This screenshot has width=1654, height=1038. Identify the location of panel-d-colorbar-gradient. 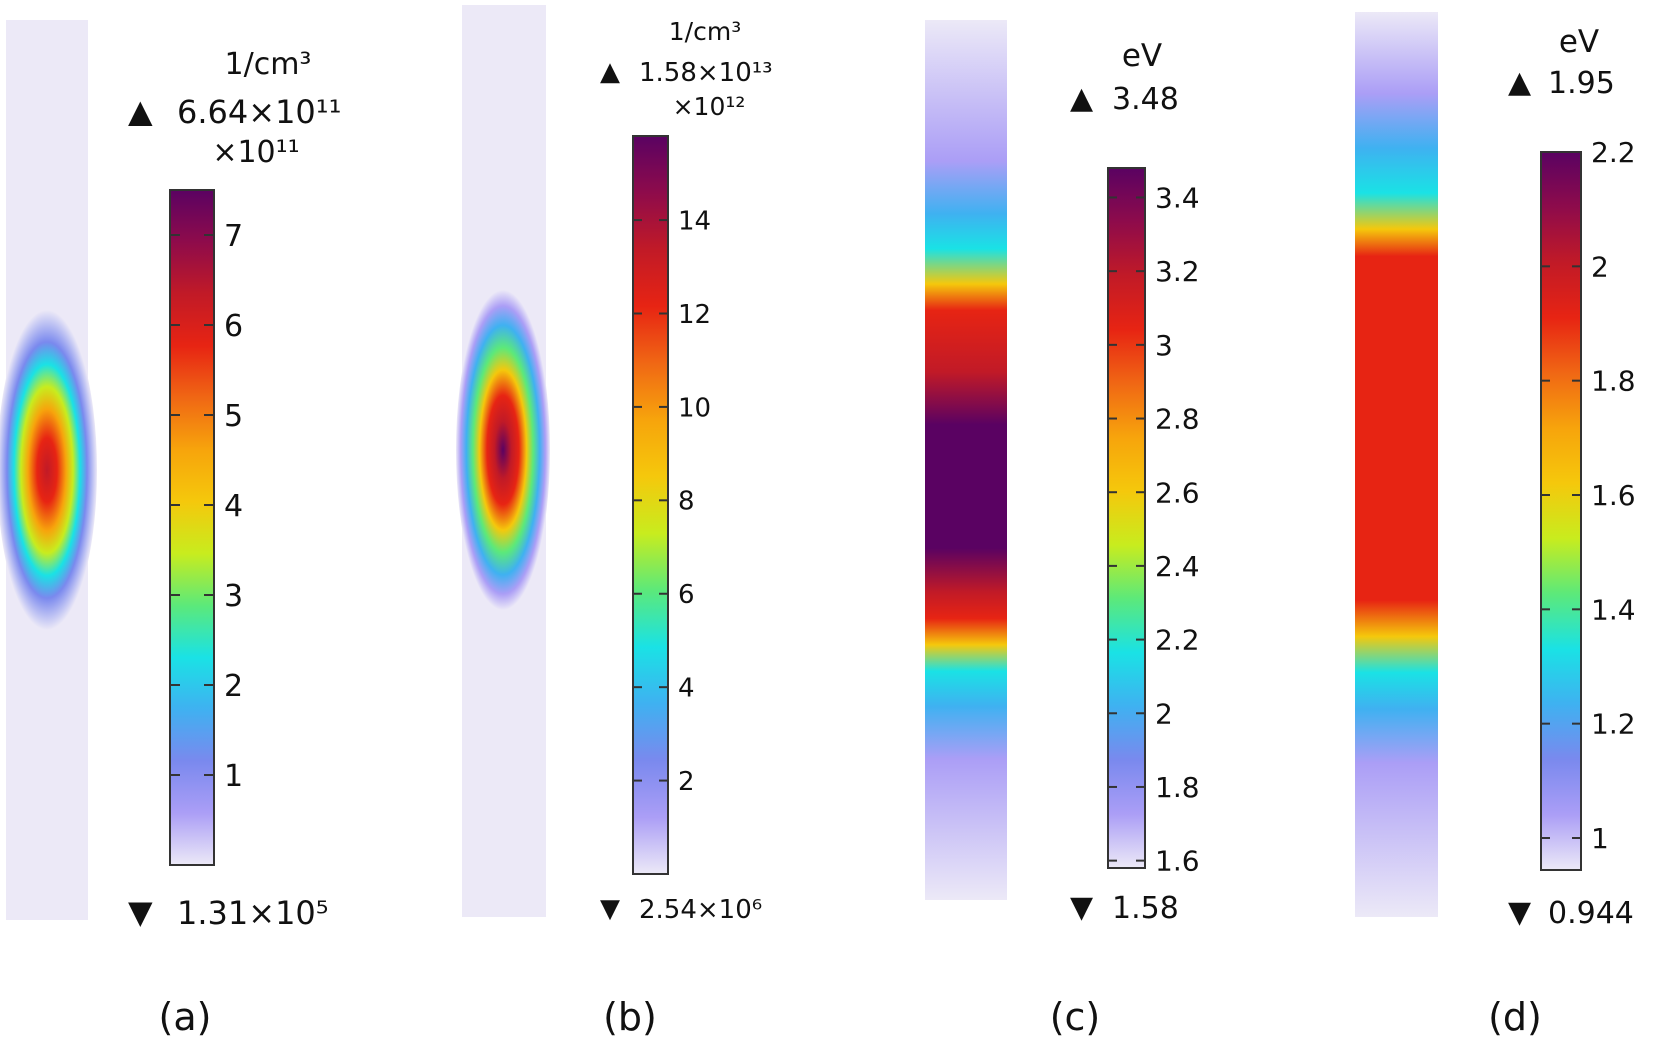
(1561, 511).